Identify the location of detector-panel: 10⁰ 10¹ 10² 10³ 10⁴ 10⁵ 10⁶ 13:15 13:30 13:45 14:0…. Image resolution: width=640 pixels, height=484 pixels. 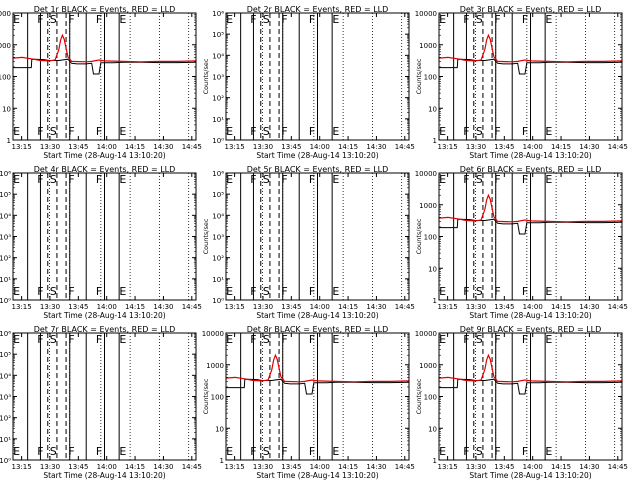
(101, 402).